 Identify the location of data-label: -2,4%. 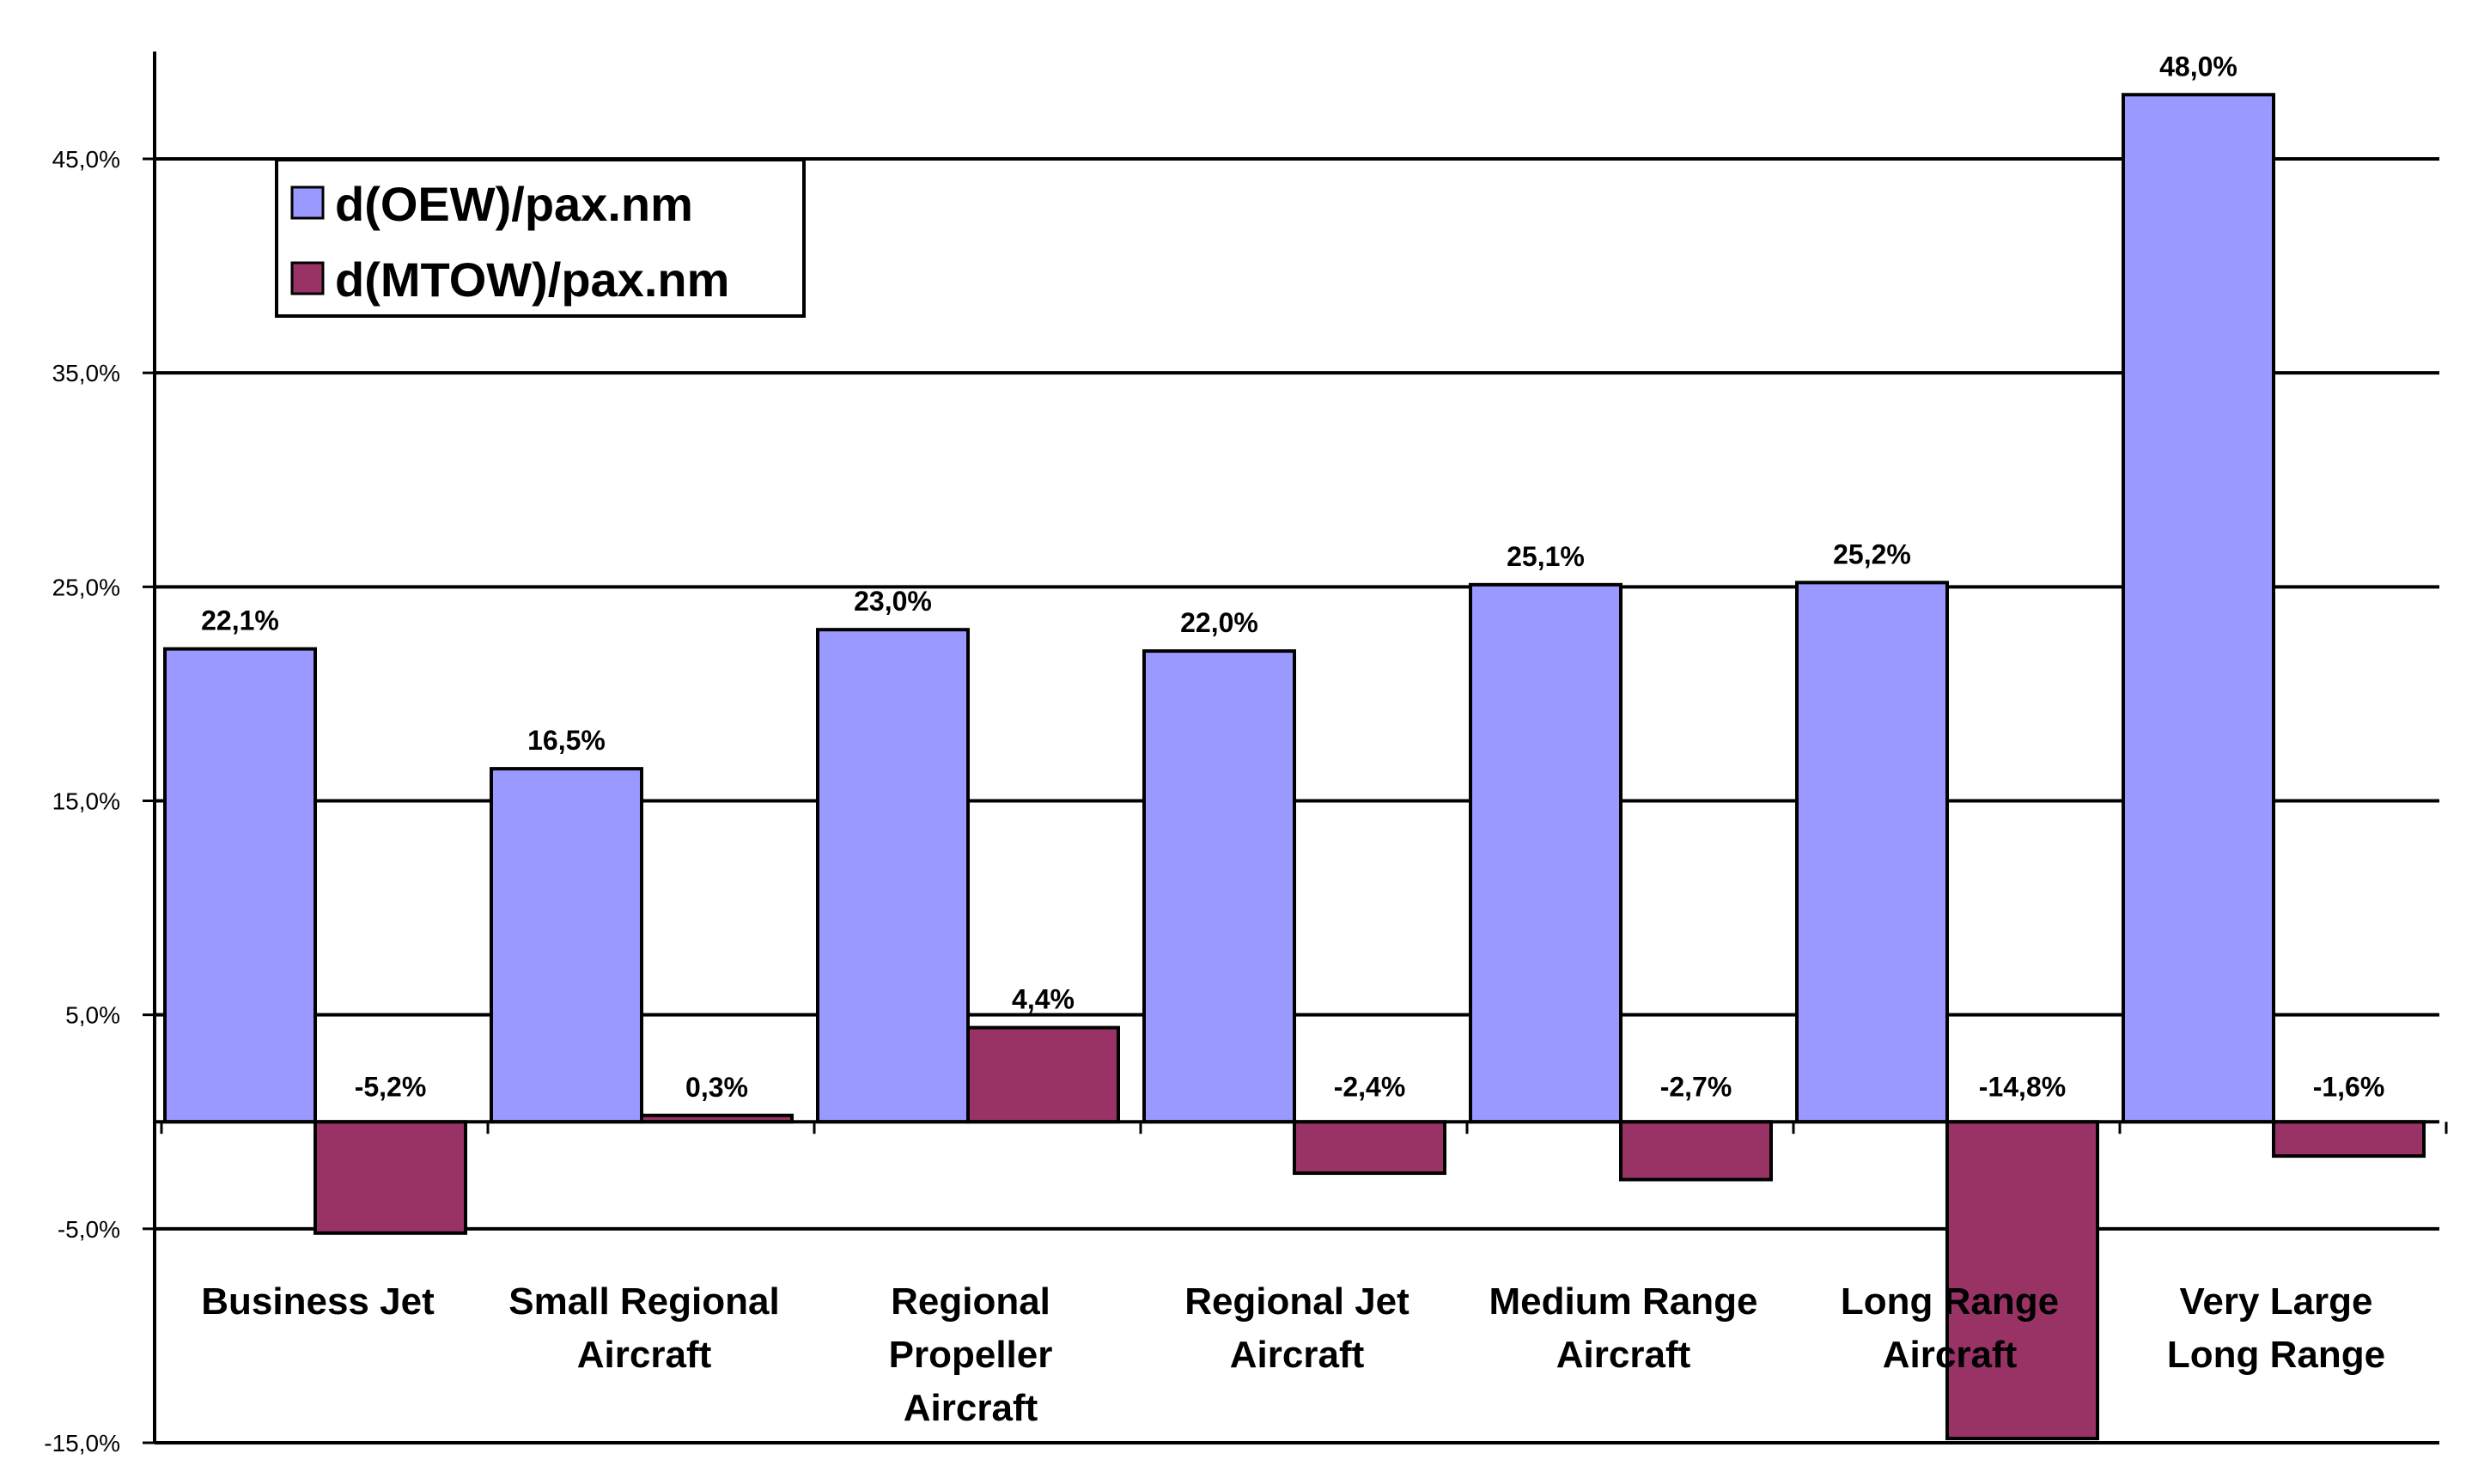
(1370, 1087).